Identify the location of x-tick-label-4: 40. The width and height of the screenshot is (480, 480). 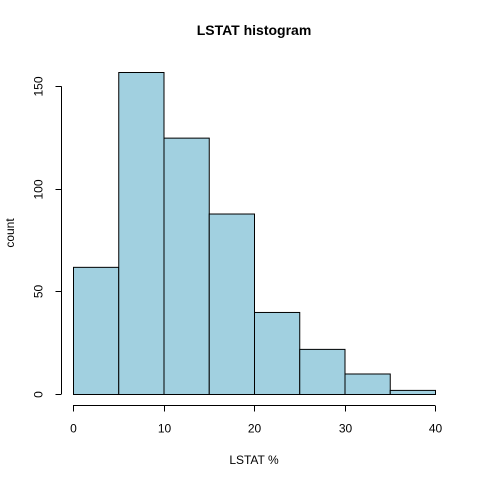
(436, 429).